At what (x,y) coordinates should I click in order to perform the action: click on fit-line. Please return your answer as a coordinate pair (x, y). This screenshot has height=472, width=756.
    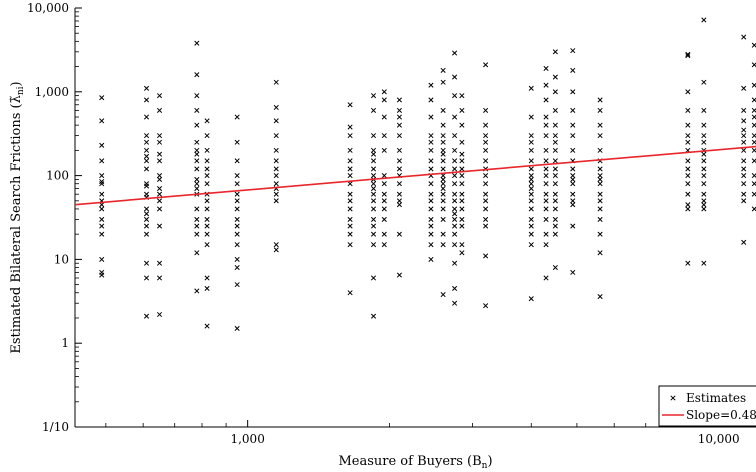
    Looking at the image, I should click on (415, 175).